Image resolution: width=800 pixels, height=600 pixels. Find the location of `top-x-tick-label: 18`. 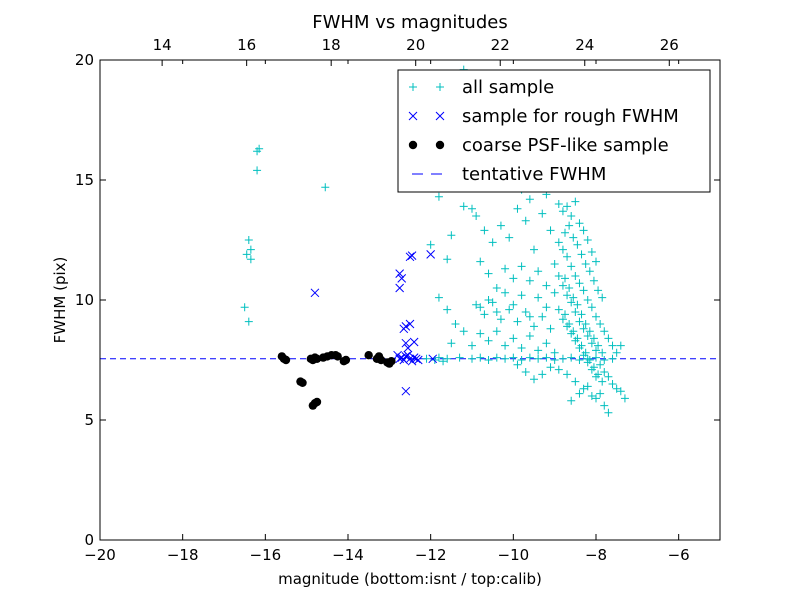

top-x-tick-label: 18 is located at coordinates (331, 45).